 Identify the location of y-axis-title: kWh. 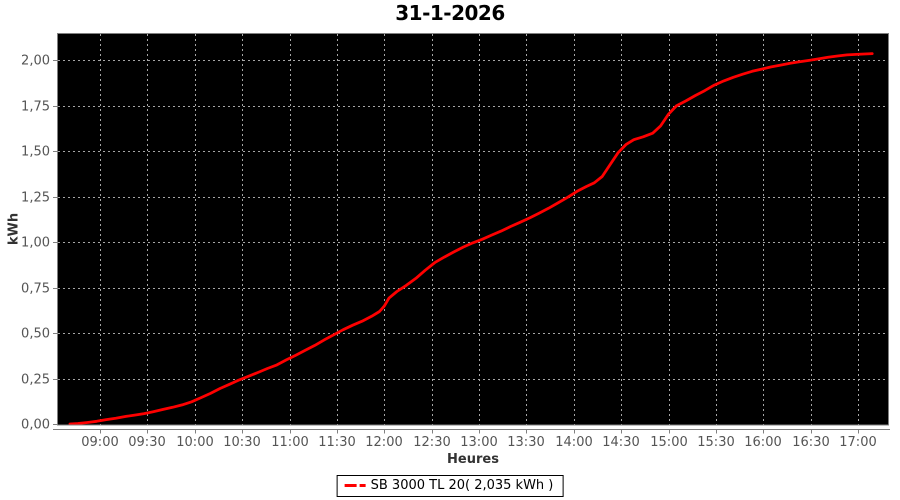
(14, 229).